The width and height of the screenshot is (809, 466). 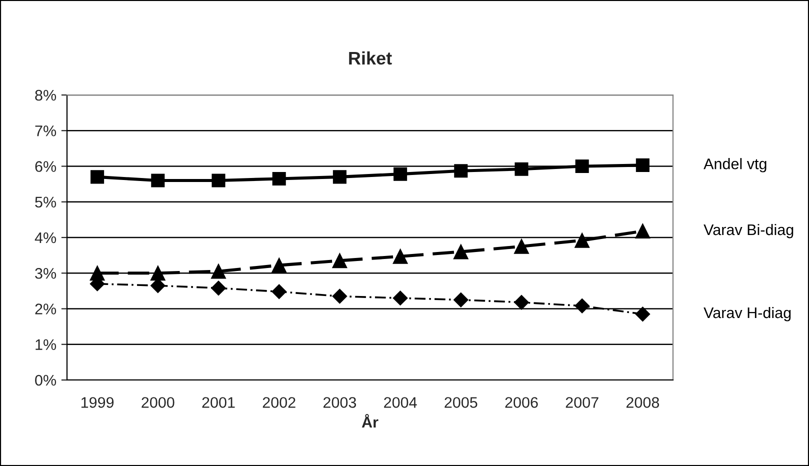 I want to click on y-tick-label: 1%, so click(x=46, y=344).